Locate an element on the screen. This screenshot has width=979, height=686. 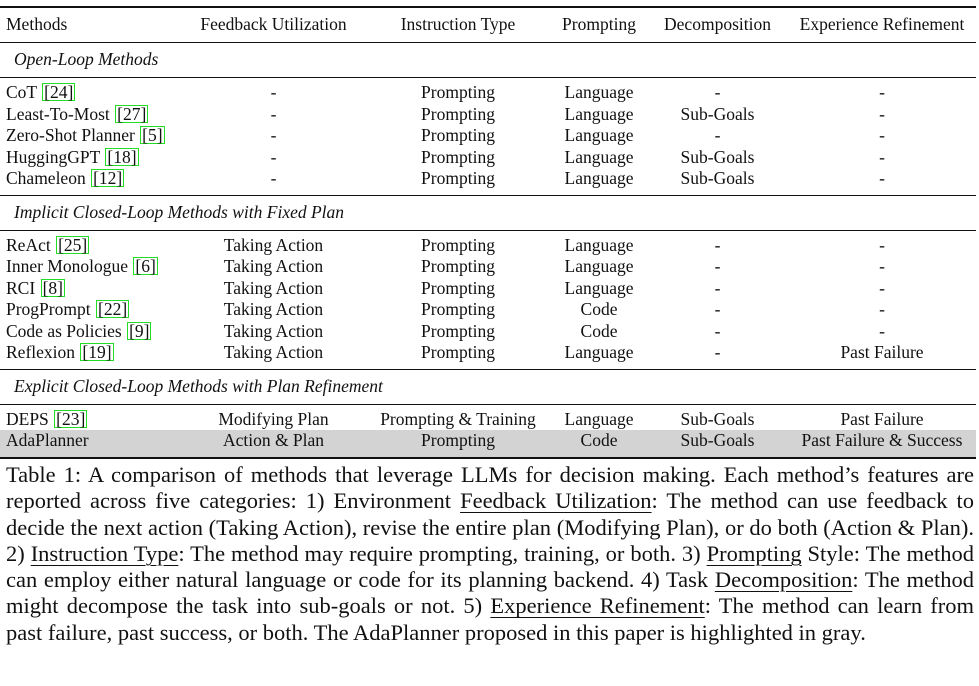
citation-link: [5] is located at coordinates (152, 135).